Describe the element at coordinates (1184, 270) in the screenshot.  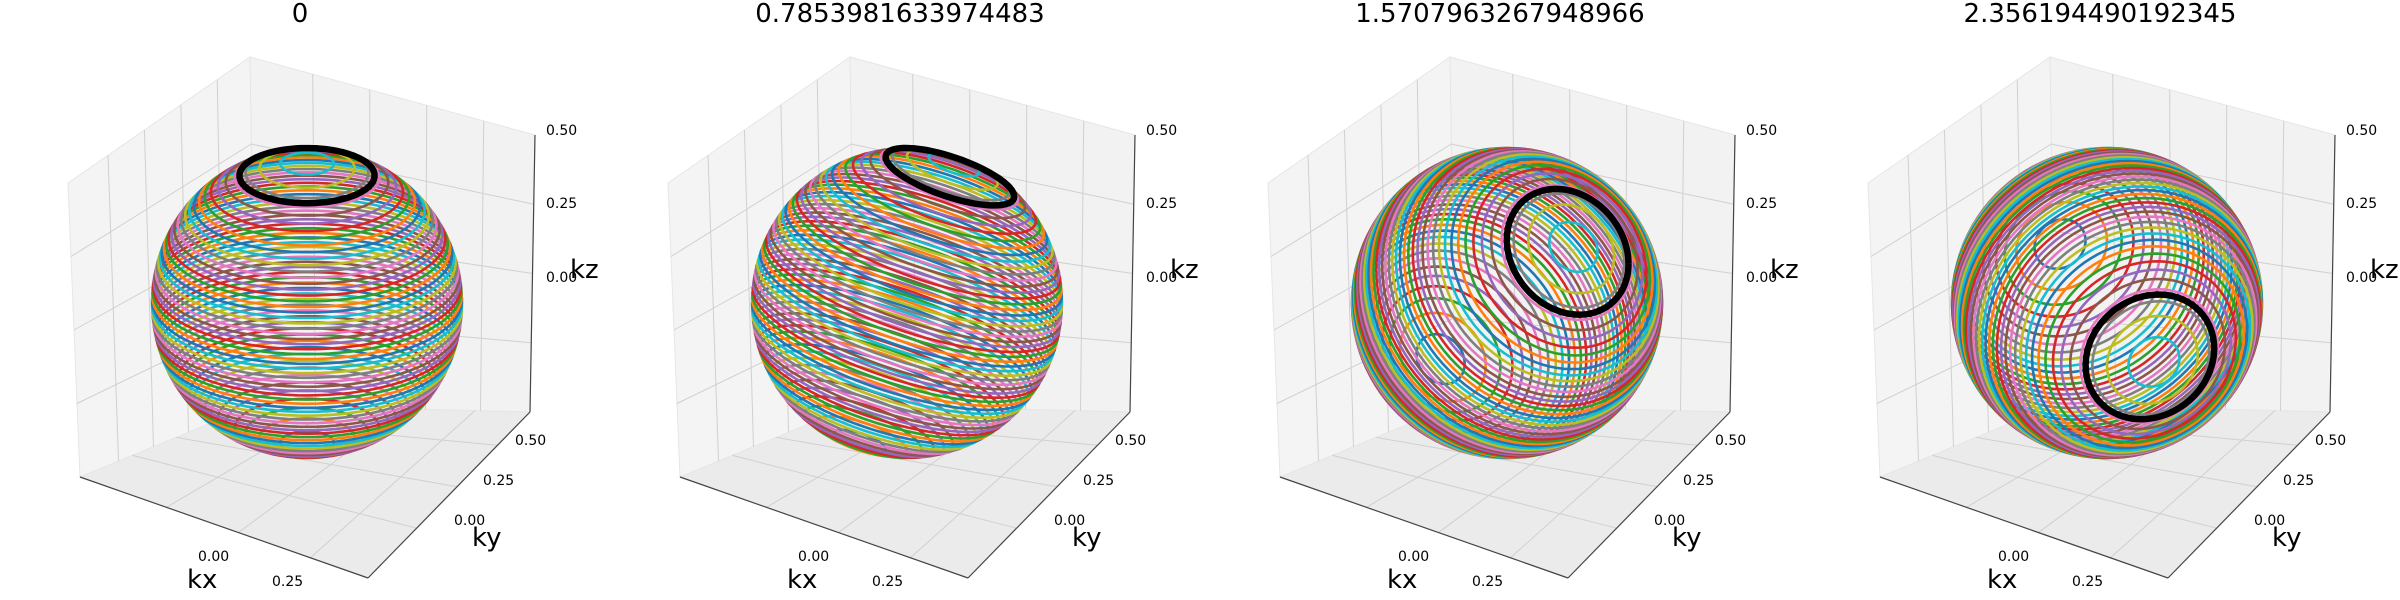
I see `z-axis-label: kz` at that location.